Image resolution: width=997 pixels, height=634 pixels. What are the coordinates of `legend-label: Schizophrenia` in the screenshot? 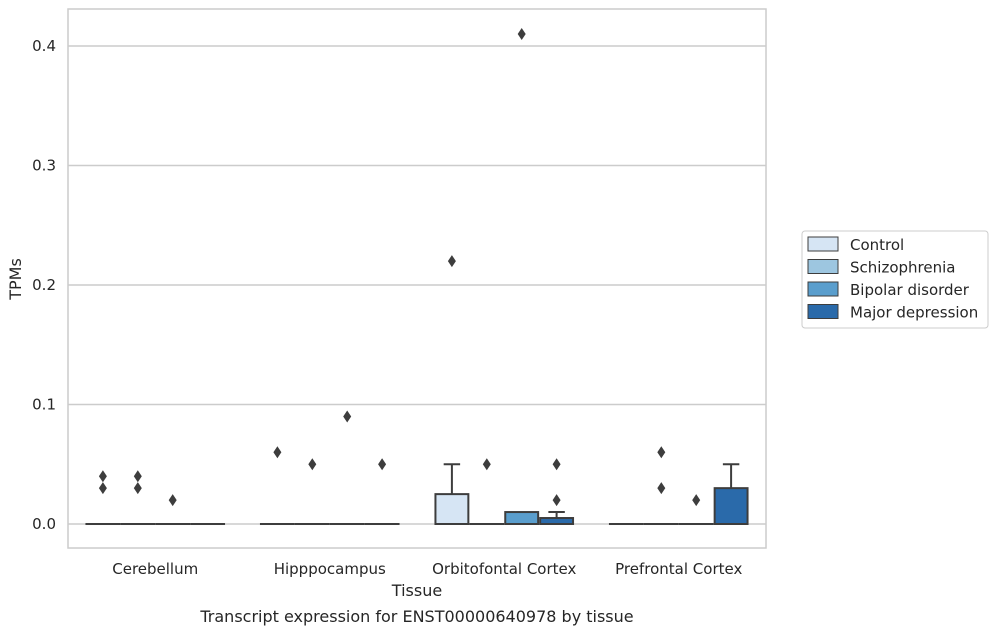 It's located at (902, 268).